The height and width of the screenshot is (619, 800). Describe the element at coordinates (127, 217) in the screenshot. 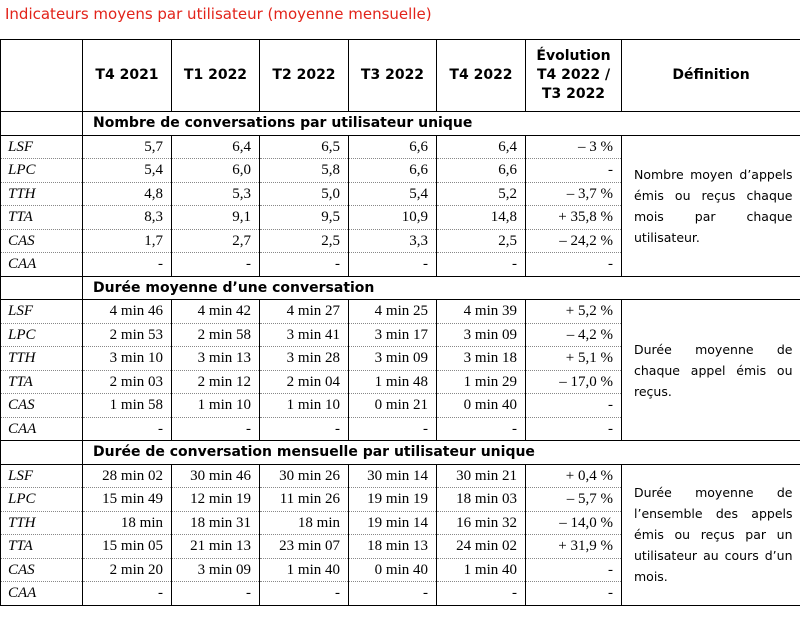

I see `value-t4-2021: 8,3` at that location.